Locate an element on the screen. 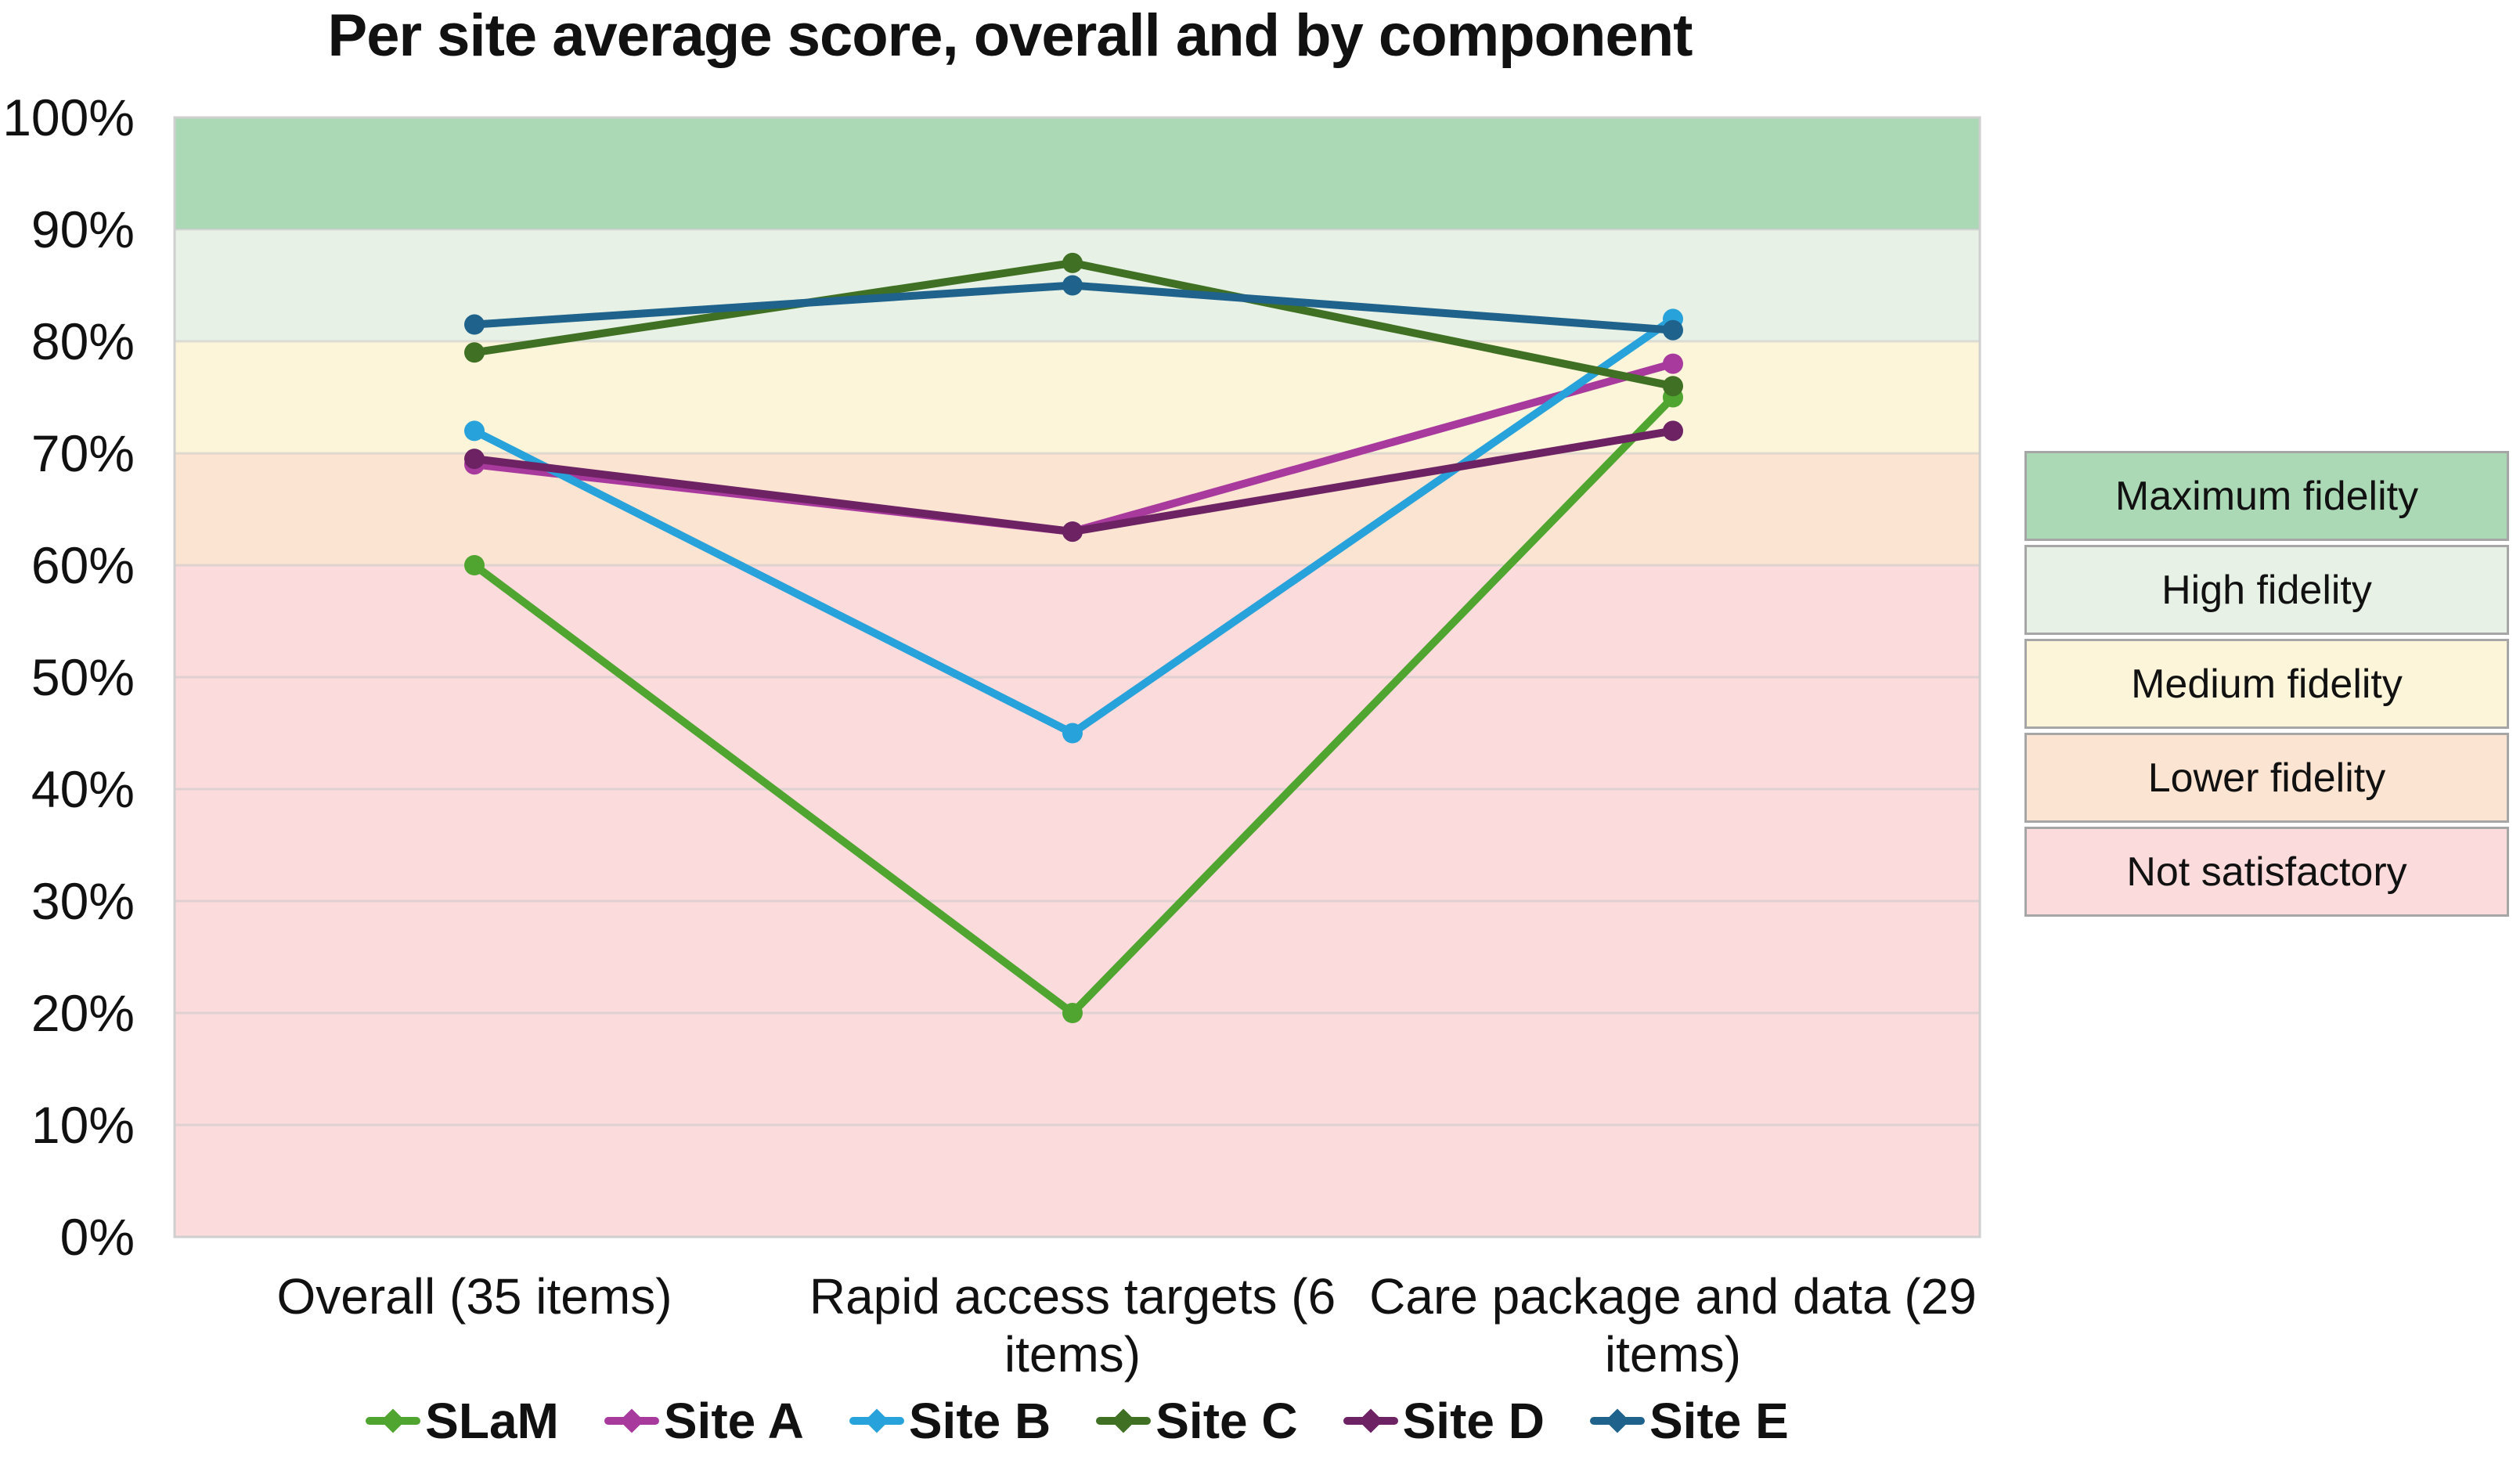  fidelity-row-high-fidelity: High fidelity is located at coordinates (2266, 590).